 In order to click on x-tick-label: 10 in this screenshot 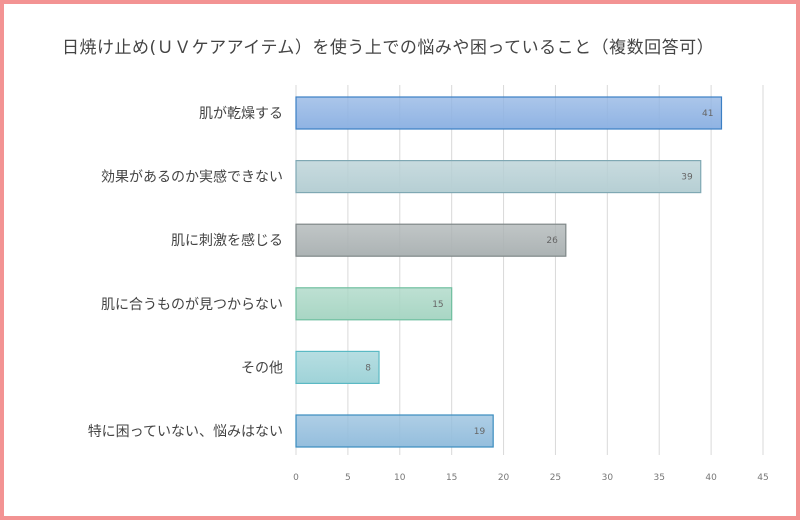, I will do `click(400, 478)`.